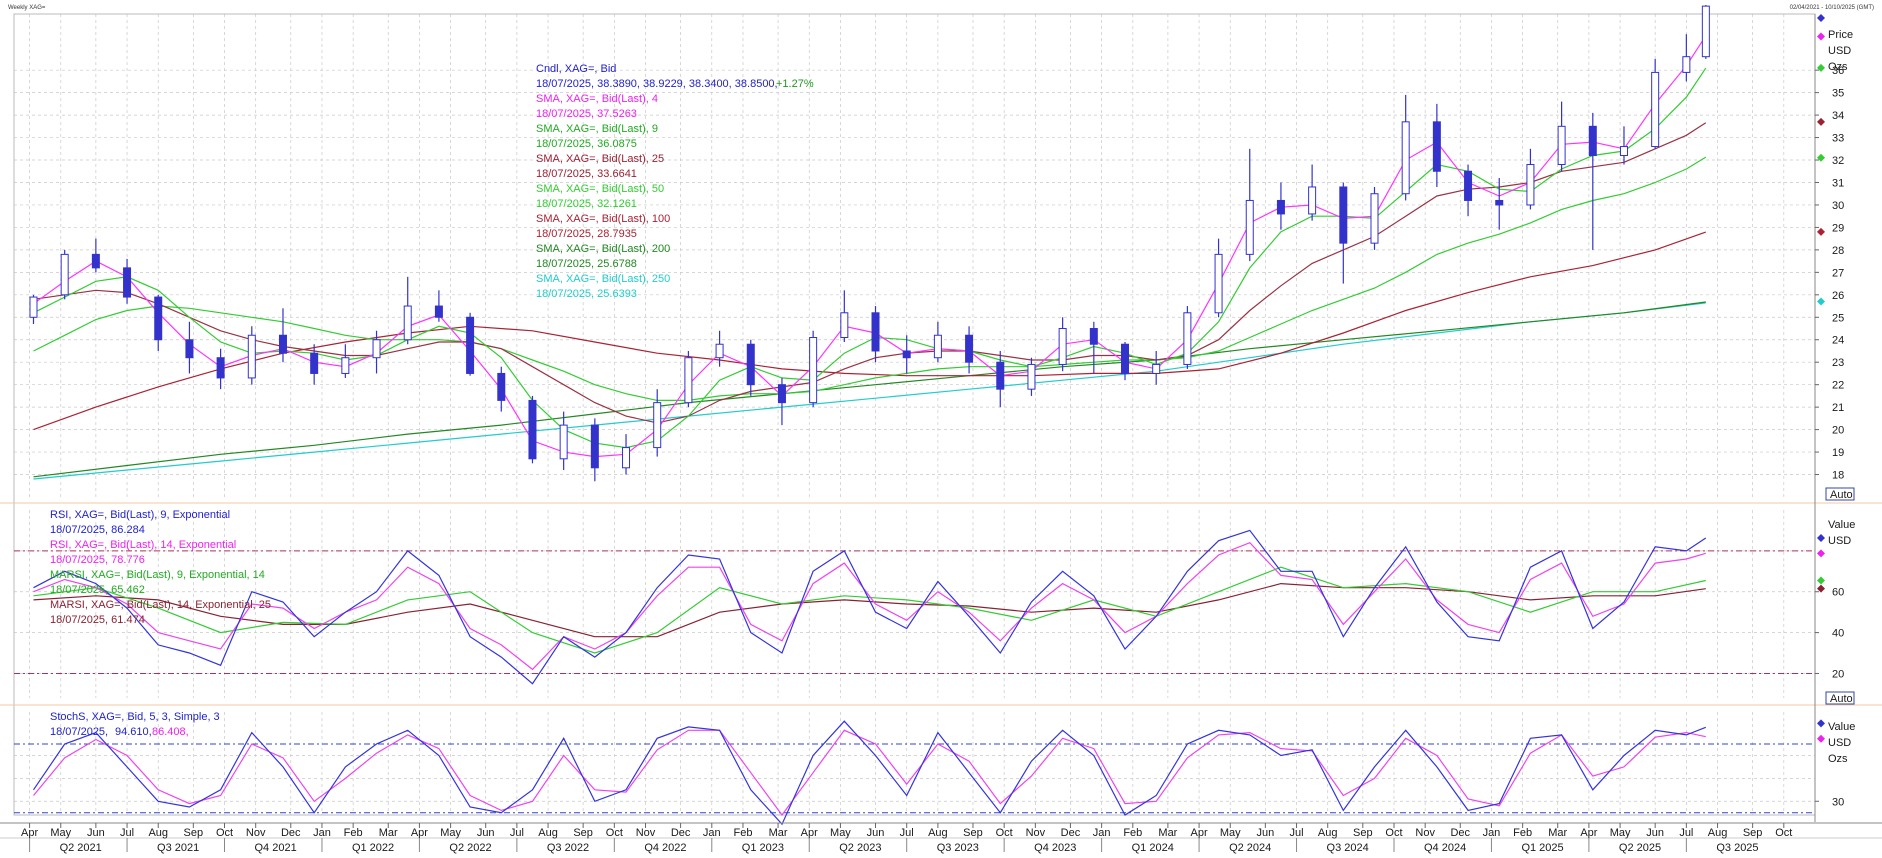 Image resolution: width=1882 pixels, height=858 pixels. I want to click on quarter-label: Q2 2025, so click(1640, 848).